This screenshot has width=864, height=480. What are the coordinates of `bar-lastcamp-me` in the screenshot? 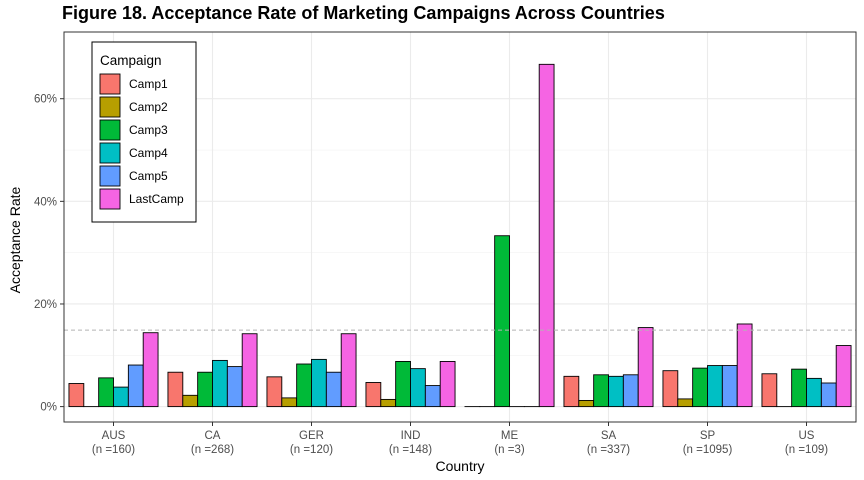 It's located at (546, 235).